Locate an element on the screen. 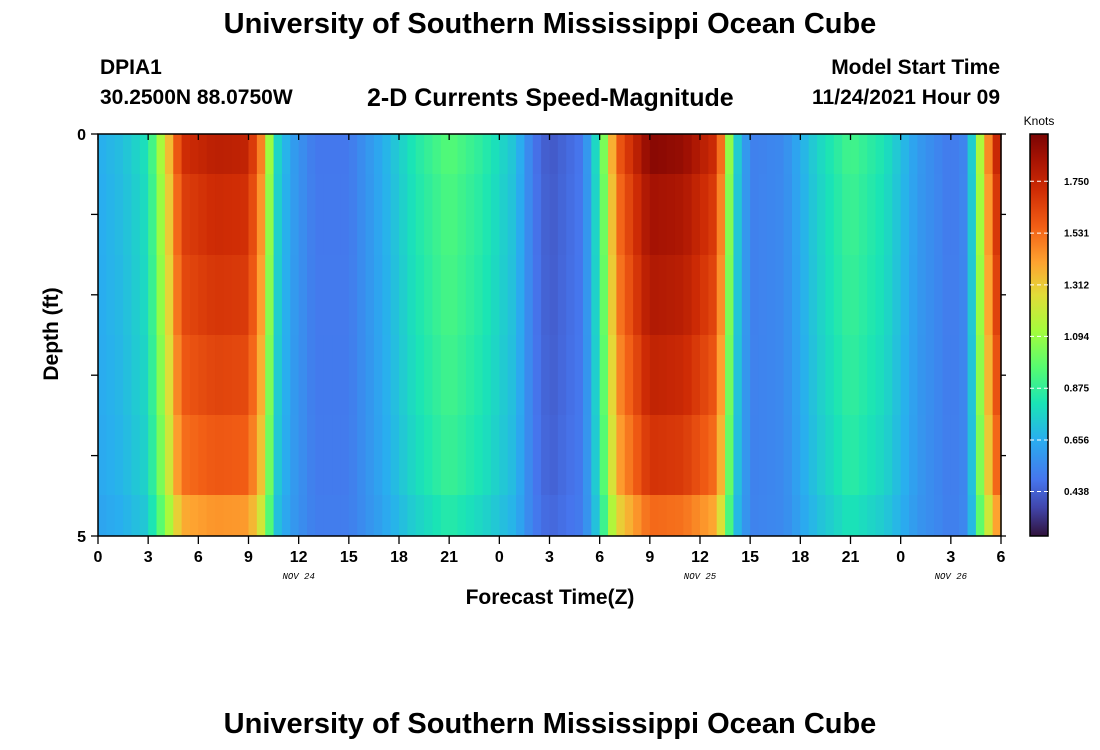 The height and width of the screenshot is (750, 1100). station-coordinates: 30.2500N 88.0750W is located at coordinates (196, 97).